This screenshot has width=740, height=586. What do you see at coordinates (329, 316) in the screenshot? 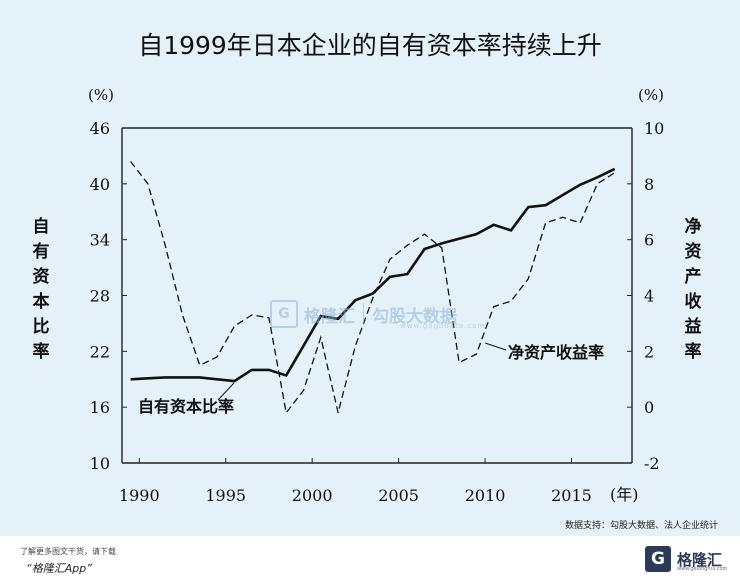
I see `watermark-text-1: 格隆汇` at bounding box center [329, 316].